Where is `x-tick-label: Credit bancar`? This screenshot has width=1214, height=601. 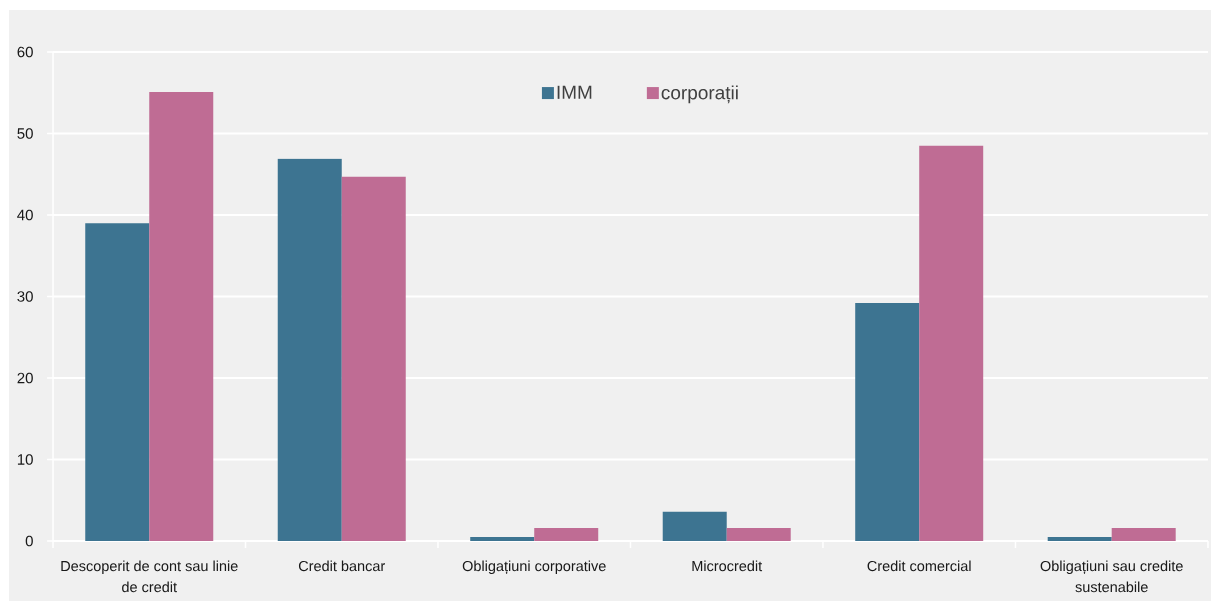
x-tick-label: Credit bancar is located at coordinates (341, 566).